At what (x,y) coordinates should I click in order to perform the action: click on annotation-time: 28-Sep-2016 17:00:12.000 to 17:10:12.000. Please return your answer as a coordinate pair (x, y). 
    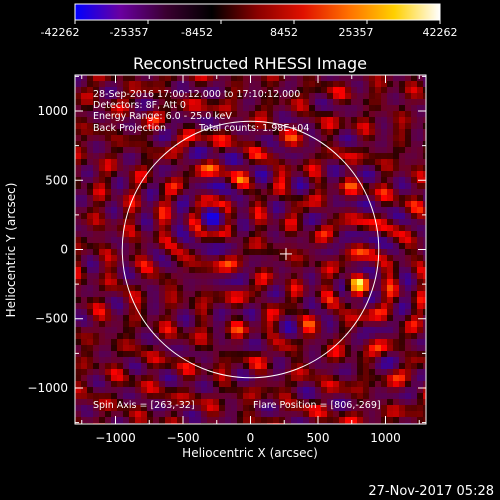
    Looking at the image, I should click on (196, 94).